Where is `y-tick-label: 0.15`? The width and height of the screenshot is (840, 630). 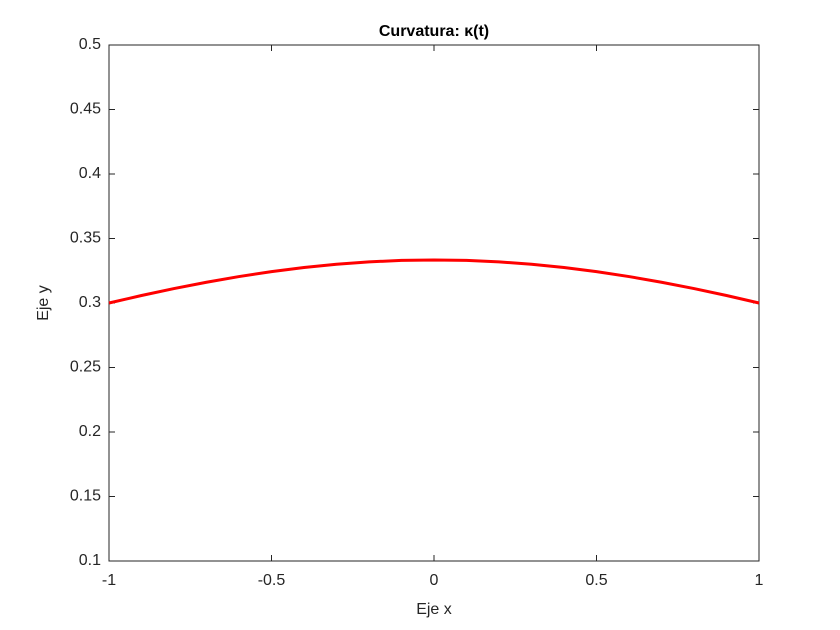 y-tick-label: 0.15 is located at coordinates (85, 496).